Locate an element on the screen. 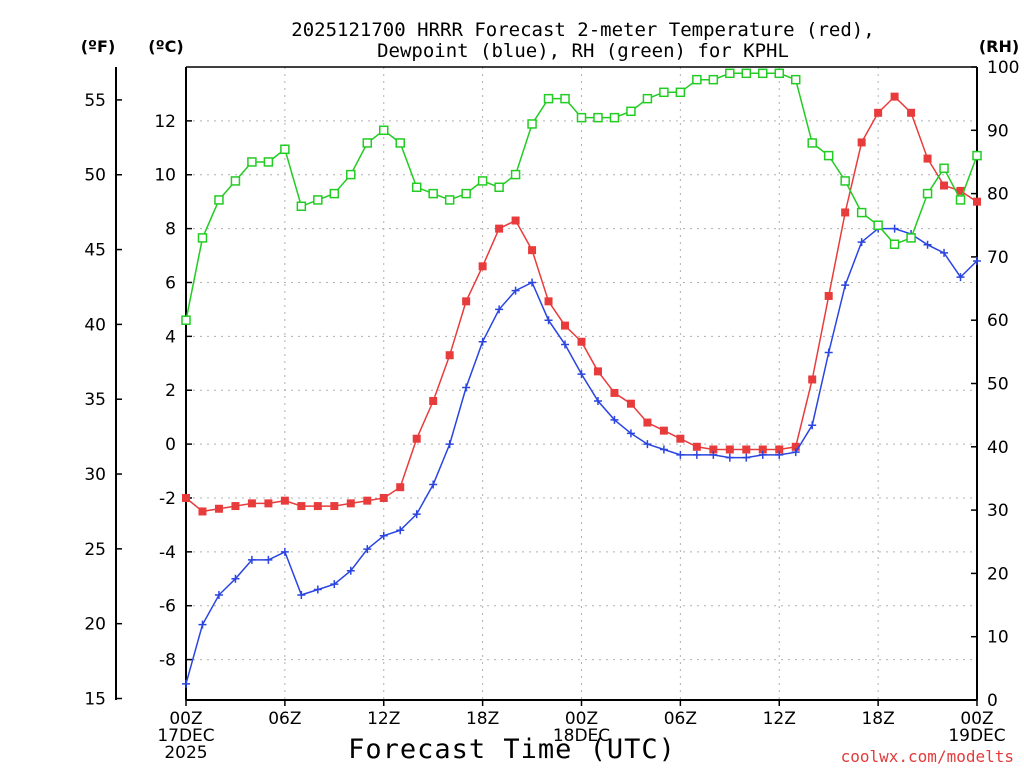 The image size is (1024, 768). x-tick-label-line: 06Z is located at coordinates (680, 719).